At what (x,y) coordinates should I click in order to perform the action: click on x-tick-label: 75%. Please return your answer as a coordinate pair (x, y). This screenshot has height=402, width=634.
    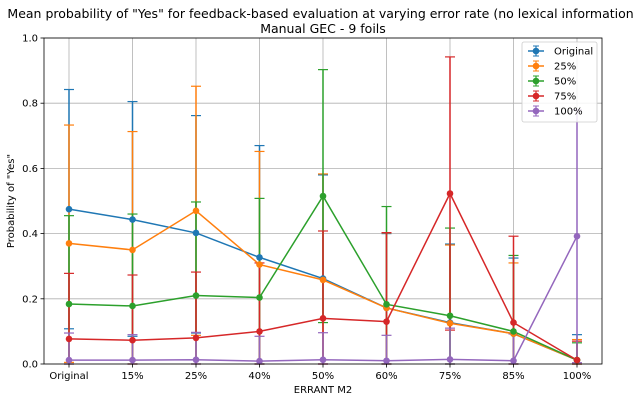
    Looking at the image, I should click on (450, 376).